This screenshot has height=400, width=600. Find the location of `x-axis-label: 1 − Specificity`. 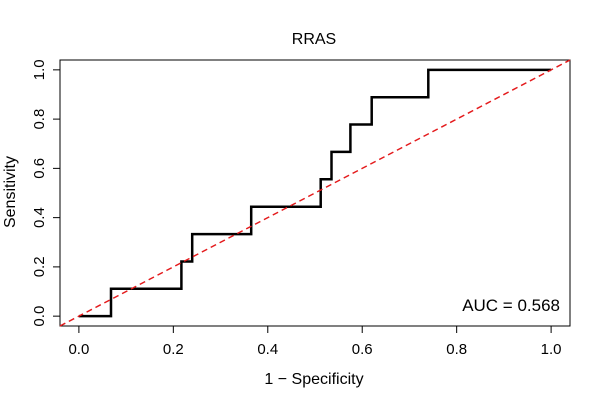

x-axis-label: 1 − Specificity is located at coordinates (313, 379).